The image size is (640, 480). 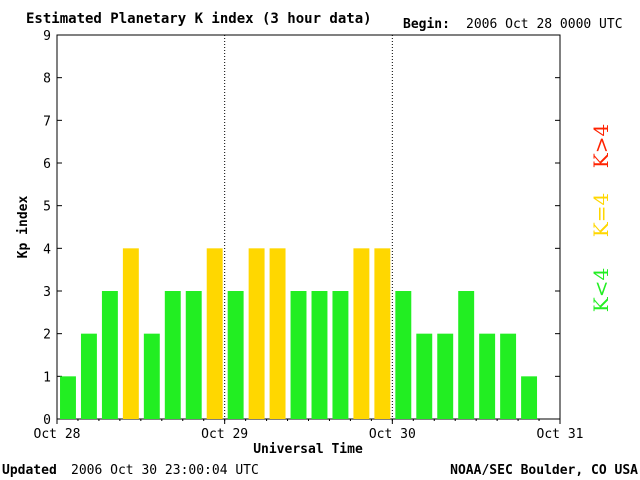 What do you see at coordinates (47, 79) in the screenshot?
I see `y-tick-label: 8` at bounding box center [47, 79].